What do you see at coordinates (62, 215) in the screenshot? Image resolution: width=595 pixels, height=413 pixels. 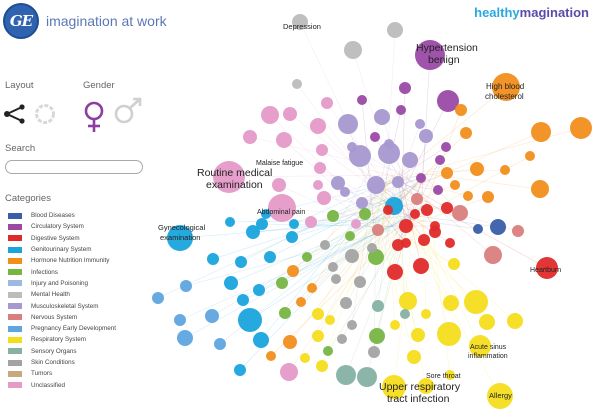 I see `category-item: Blood Diseases` at bounding box center [62, 215].